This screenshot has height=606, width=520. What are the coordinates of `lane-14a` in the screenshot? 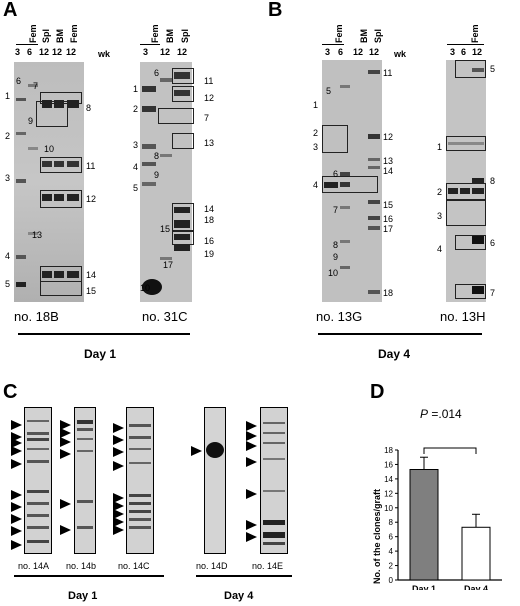 It's located at (38, 480).